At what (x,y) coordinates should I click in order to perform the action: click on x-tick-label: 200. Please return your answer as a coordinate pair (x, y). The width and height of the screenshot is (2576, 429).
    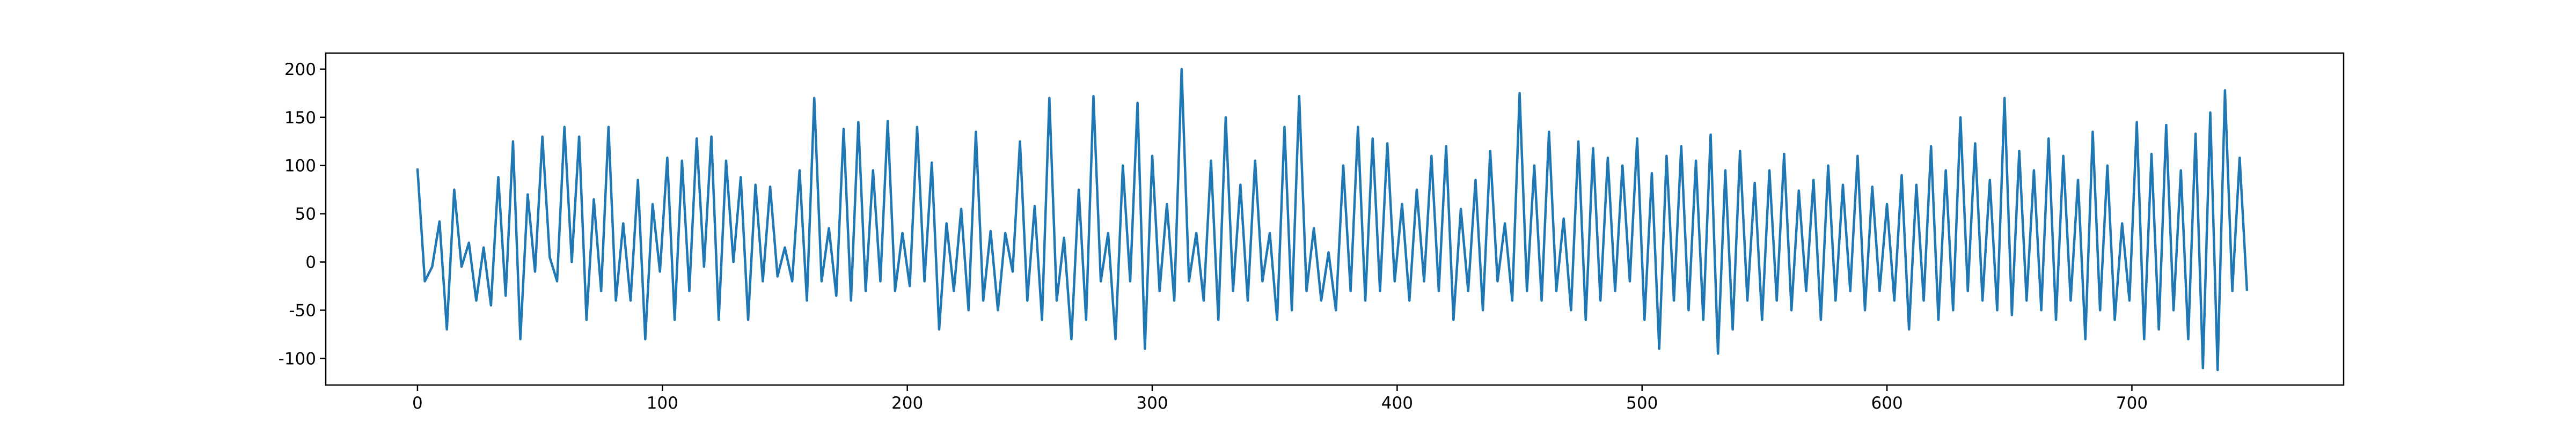
    Looking at the image, I should click on (907, 403).